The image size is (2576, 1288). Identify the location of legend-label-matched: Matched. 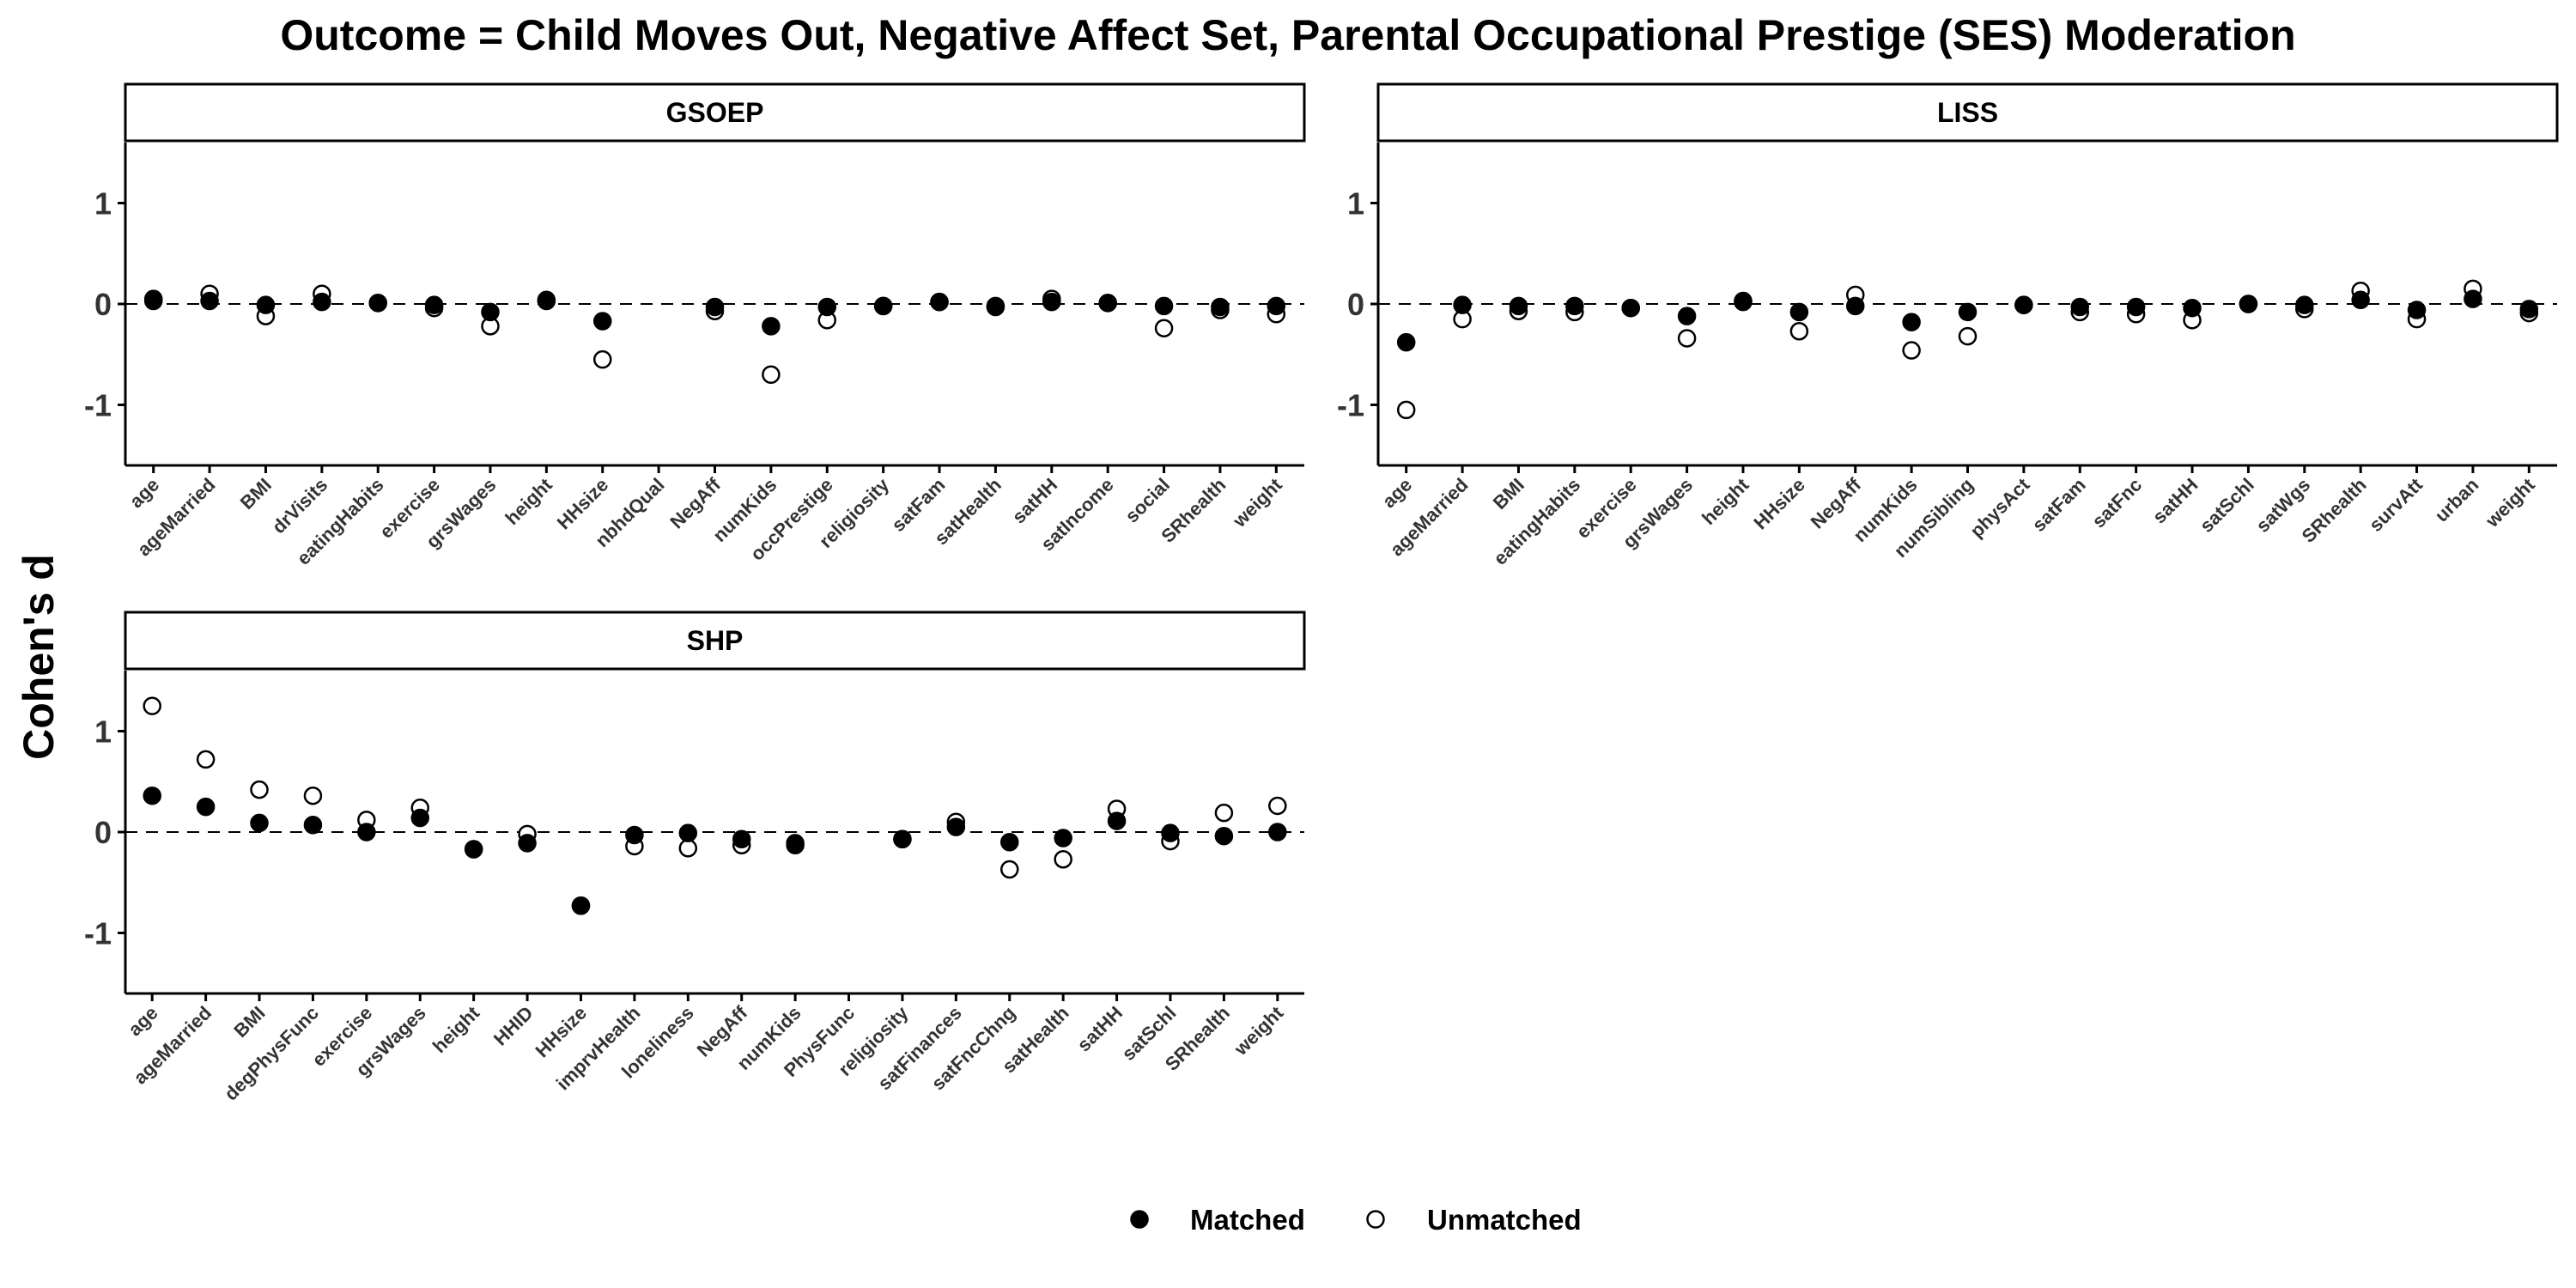
(1247, 1220).